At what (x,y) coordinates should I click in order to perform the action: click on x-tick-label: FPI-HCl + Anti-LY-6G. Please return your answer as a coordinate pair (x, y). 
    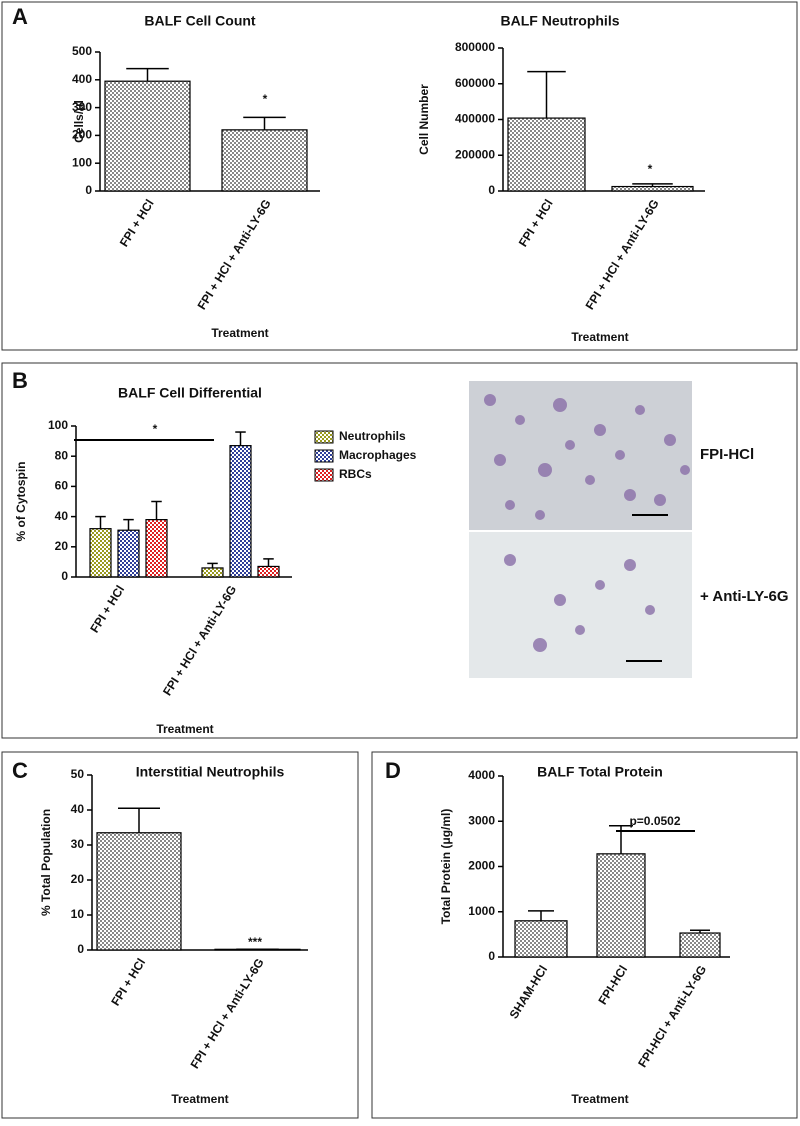
    Looking at the image, I should click on (672, 1016).